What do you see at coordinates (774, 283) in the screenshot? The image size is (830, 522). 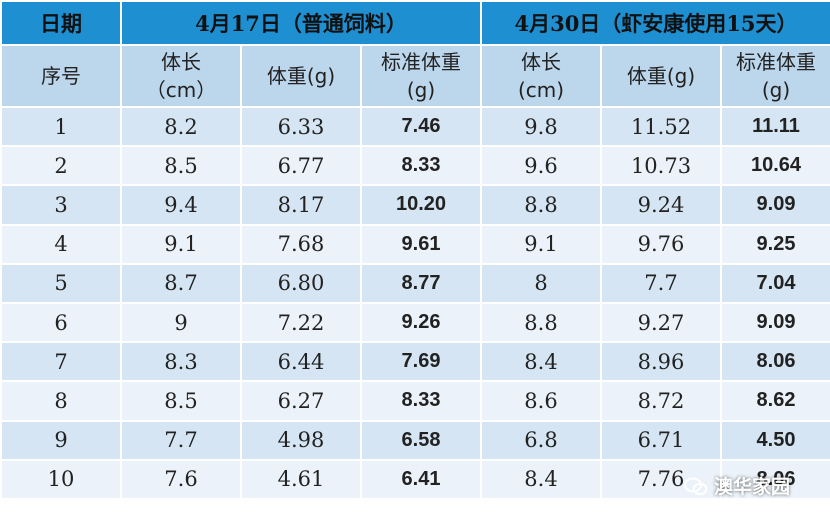 I see `table-cell: 7.04` at bounding box center [774, 283].